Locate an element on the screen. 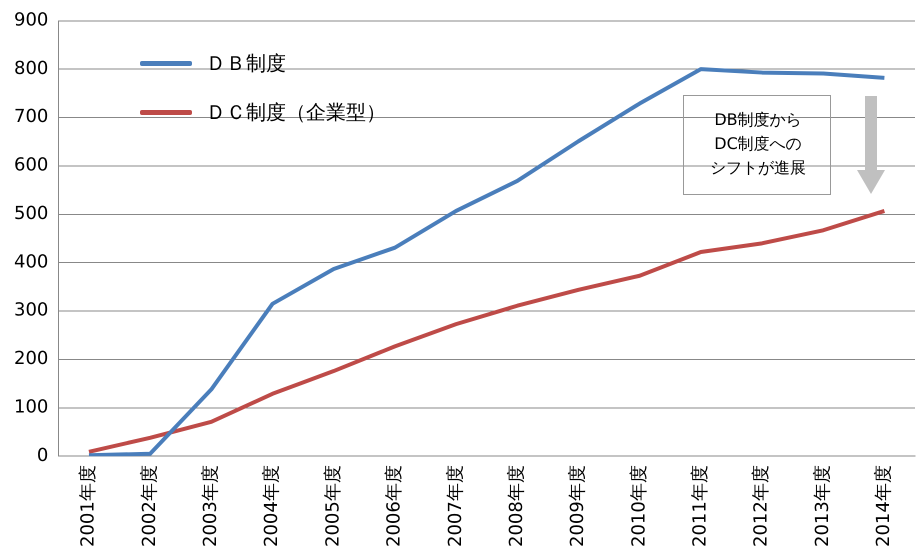  x-tick-label: 2013年度 is located at coordinates (822, 506).